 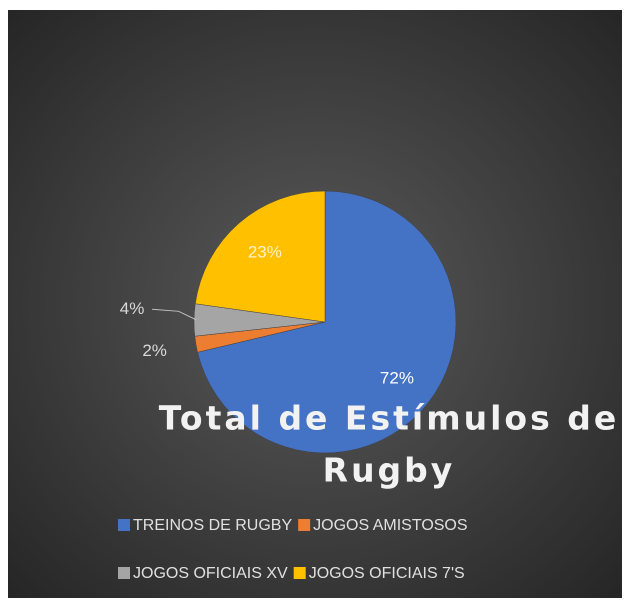 What do you see at coordinates (154, 350) in the screenshot?
I see `data-label: 2%` at bounding box center [154, 350].